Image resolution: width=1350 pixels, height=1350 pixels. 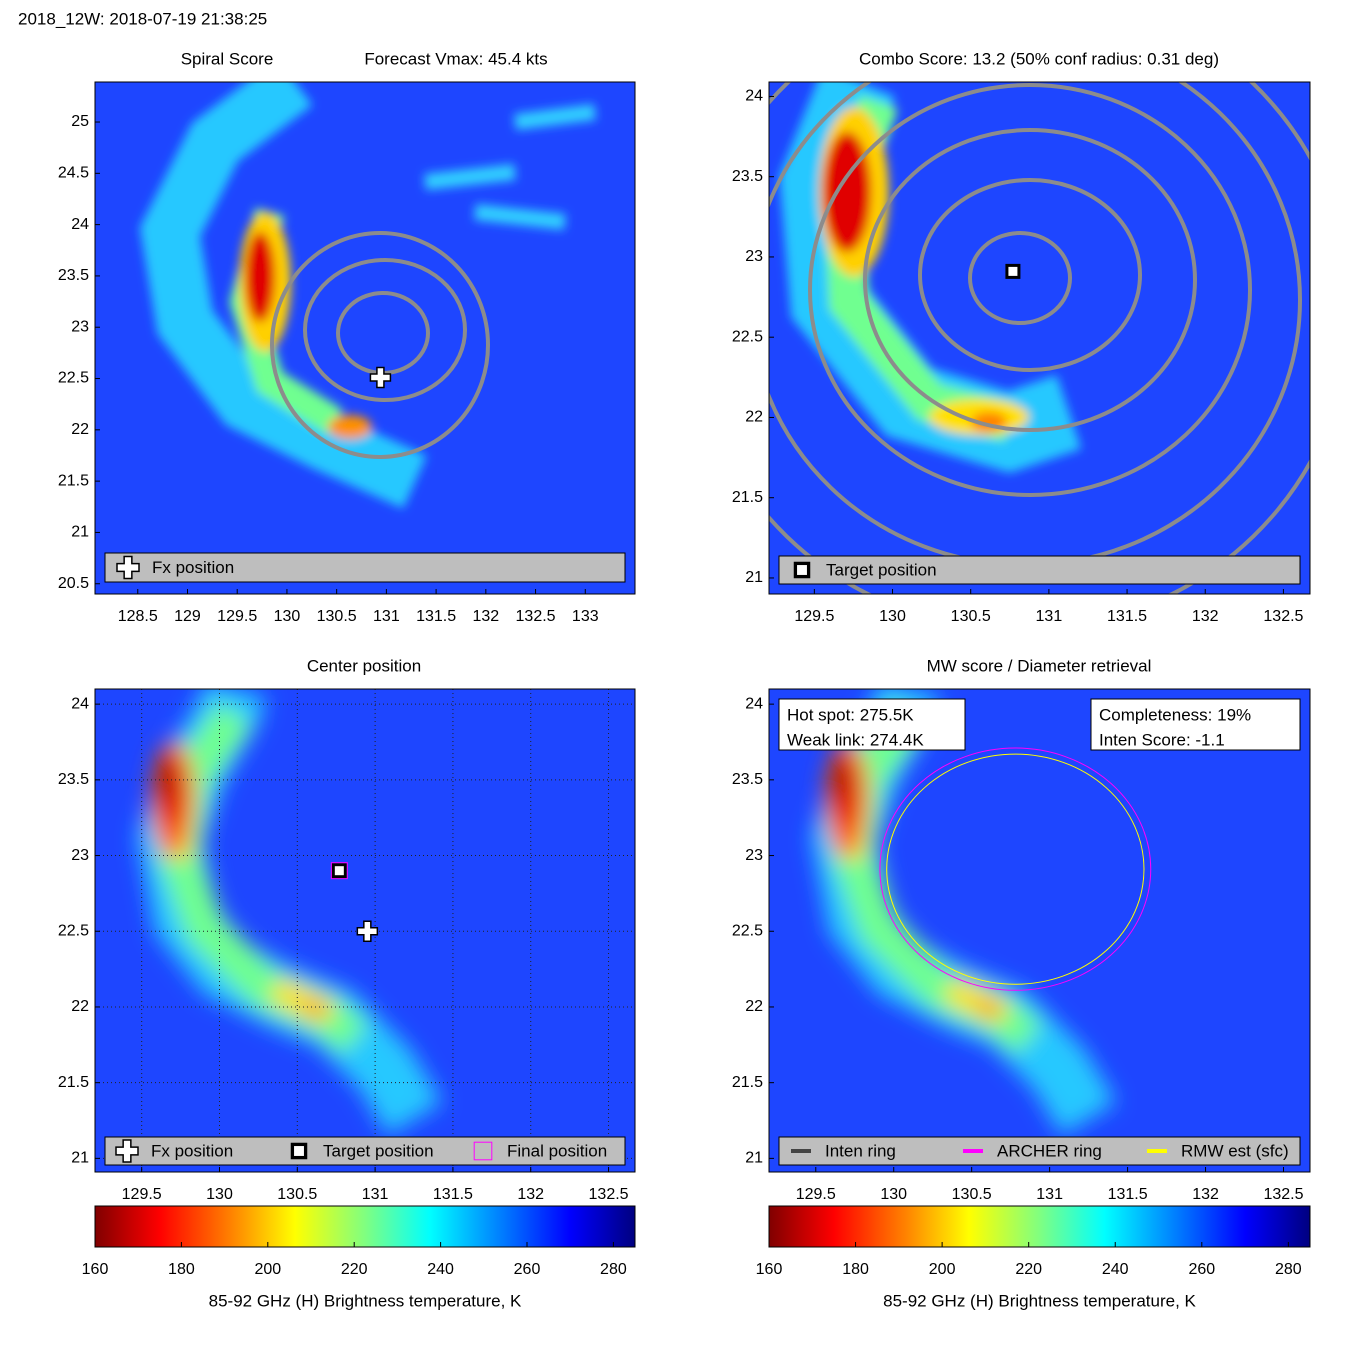 I want to click on x-tick-label: 133, so click(x=585, y=616).